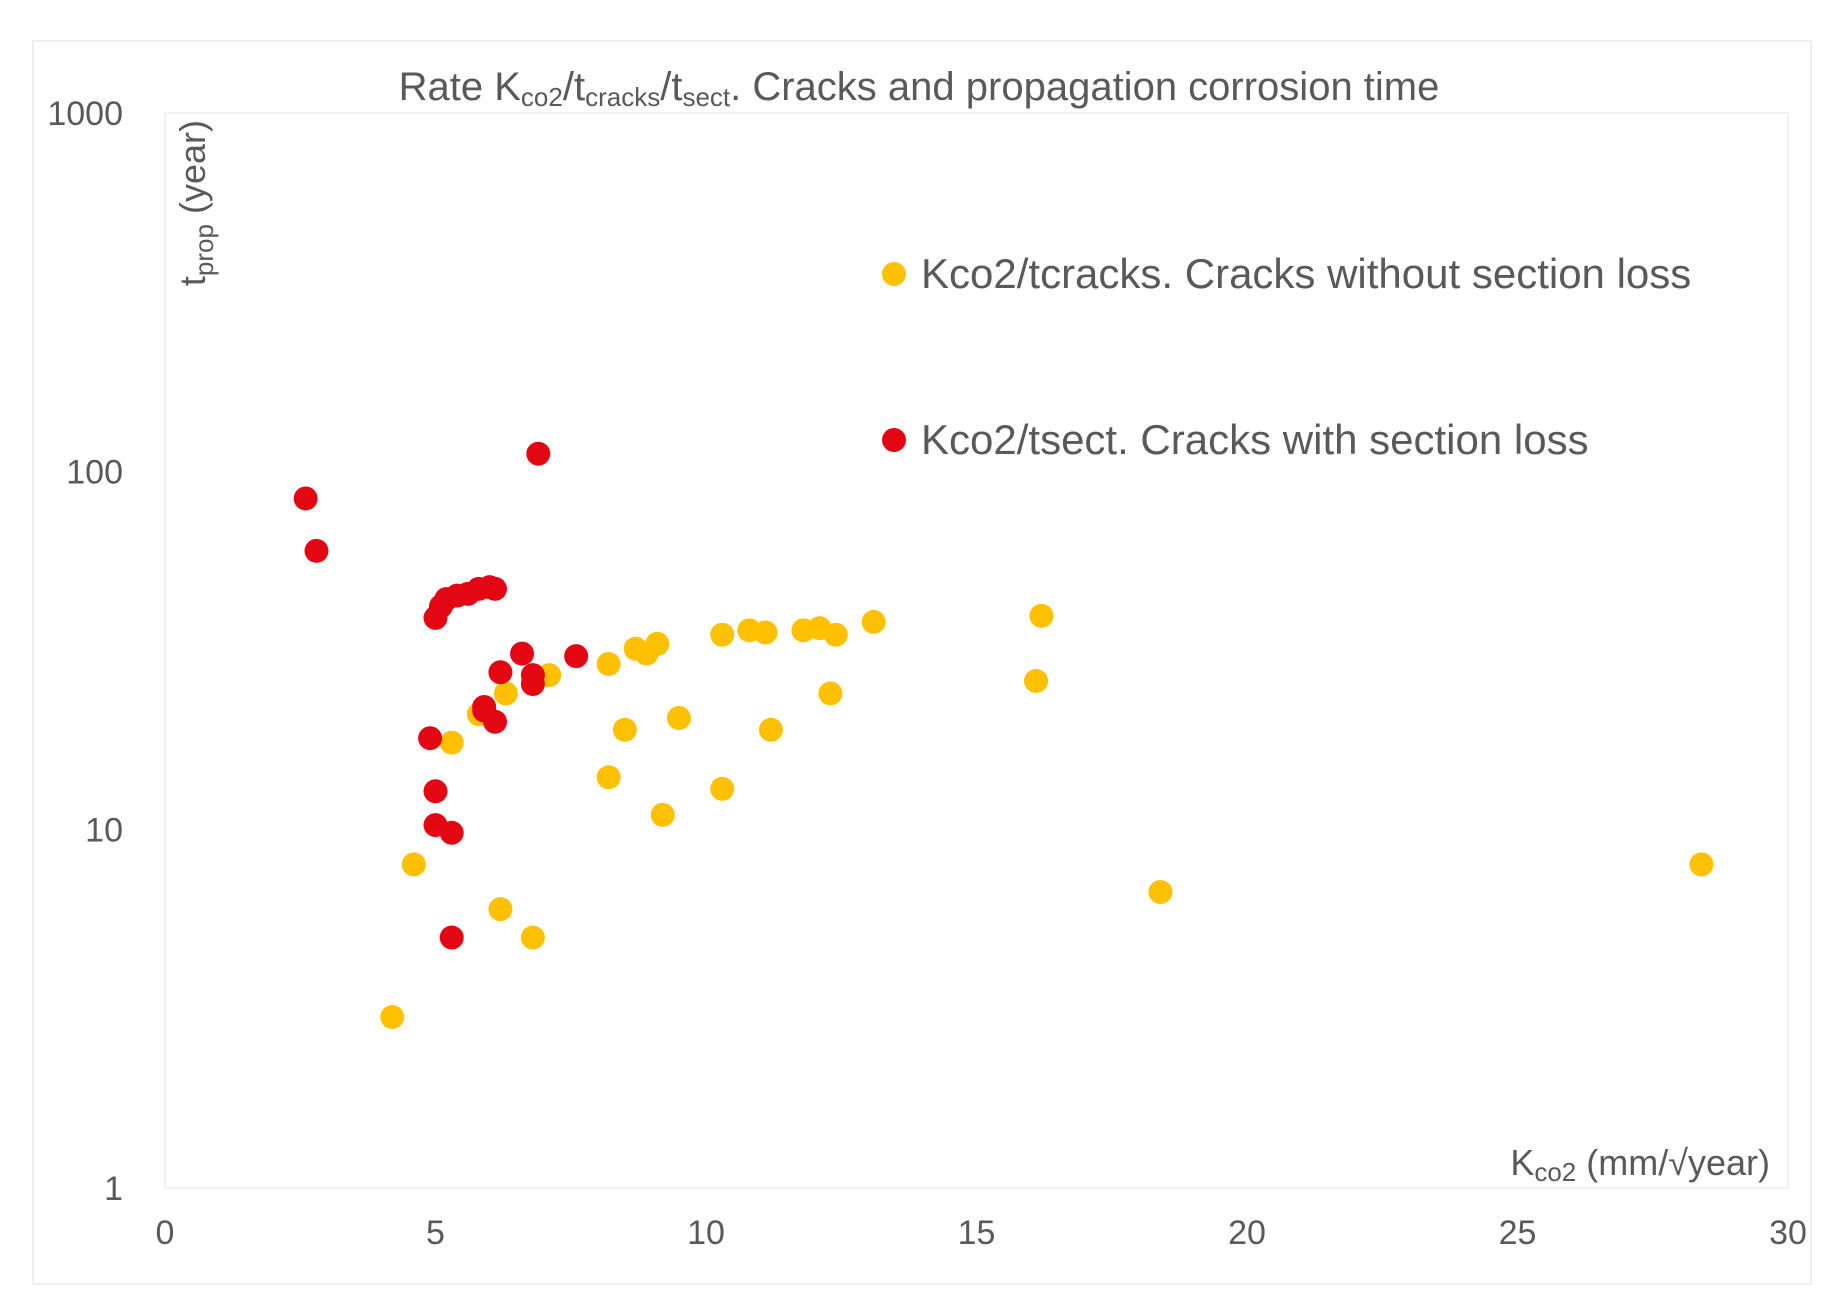  What do you see at coordinates (94, 472) in the screenshot?
I see `y-tick-label: 100` at bounding box center [94, 472].